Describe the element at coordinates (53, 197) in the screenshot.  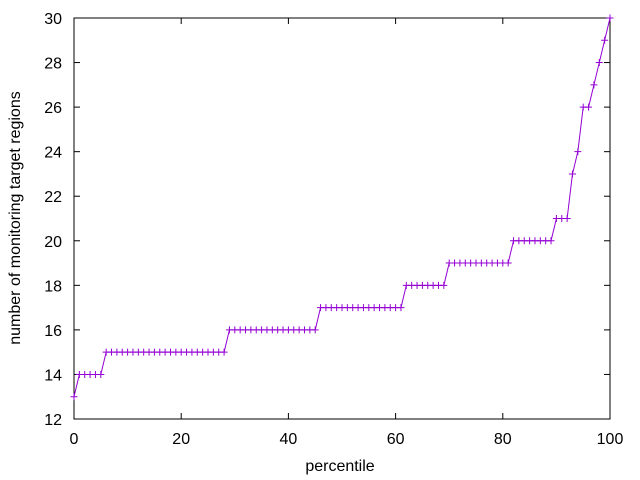
I see `y-tick-label: 22` at that location.